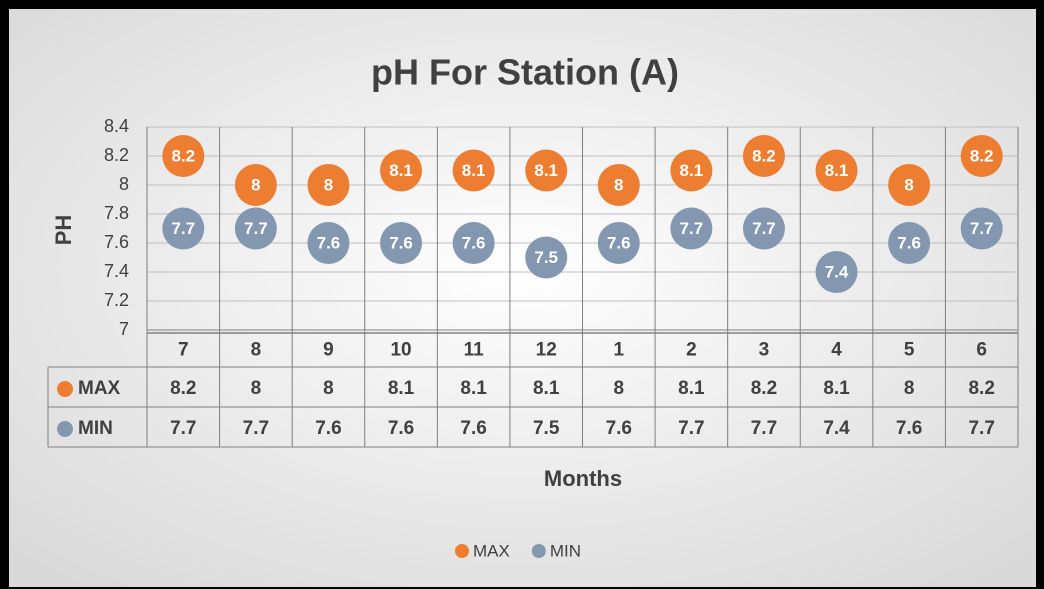  I want to click on table-row-header: MIN, so click(95, 428).